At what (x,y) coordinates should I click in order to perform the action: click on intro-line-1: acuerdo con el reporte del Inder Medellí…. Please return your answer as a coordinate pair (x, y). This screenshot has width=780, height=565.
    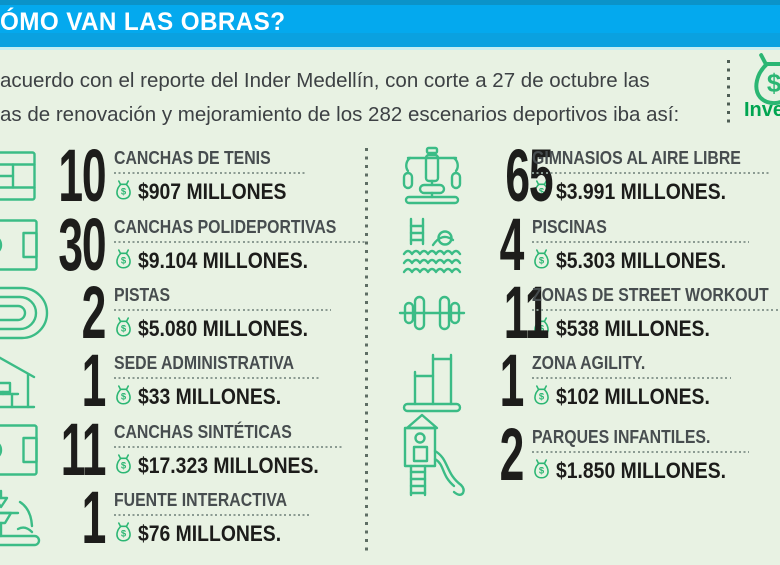
    Looking at the image, I should click on (325, 80).